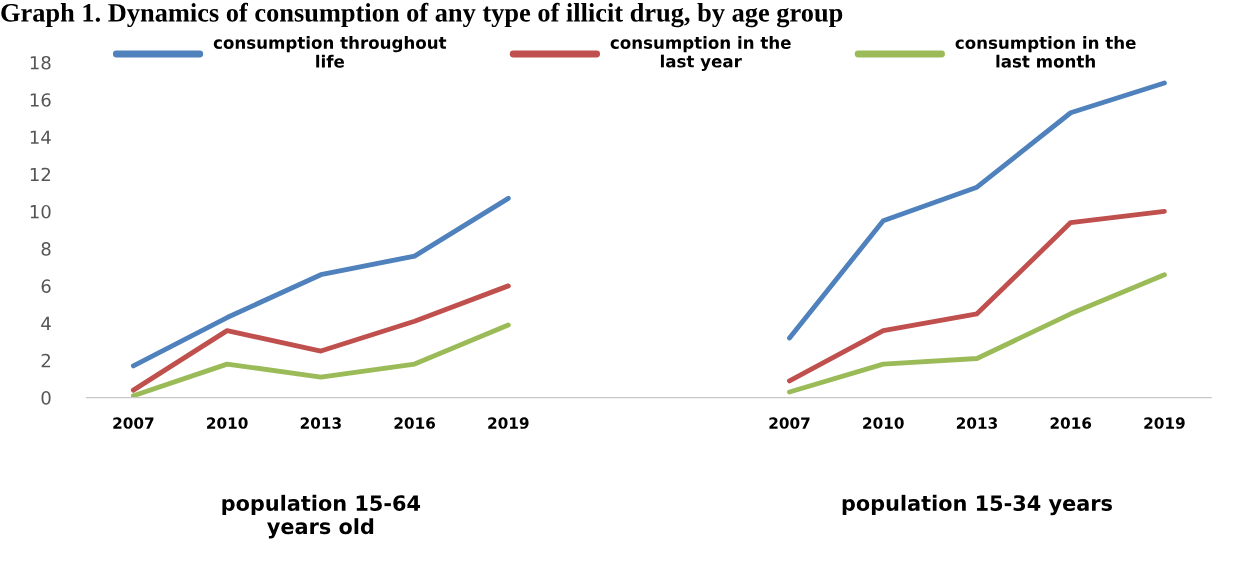 Image resolution: width=1236 pixels, height=568 pixels. Describe the element at coordinates (321, 516) in the screenshot. I see `text: population 15-64 years old` at that location.